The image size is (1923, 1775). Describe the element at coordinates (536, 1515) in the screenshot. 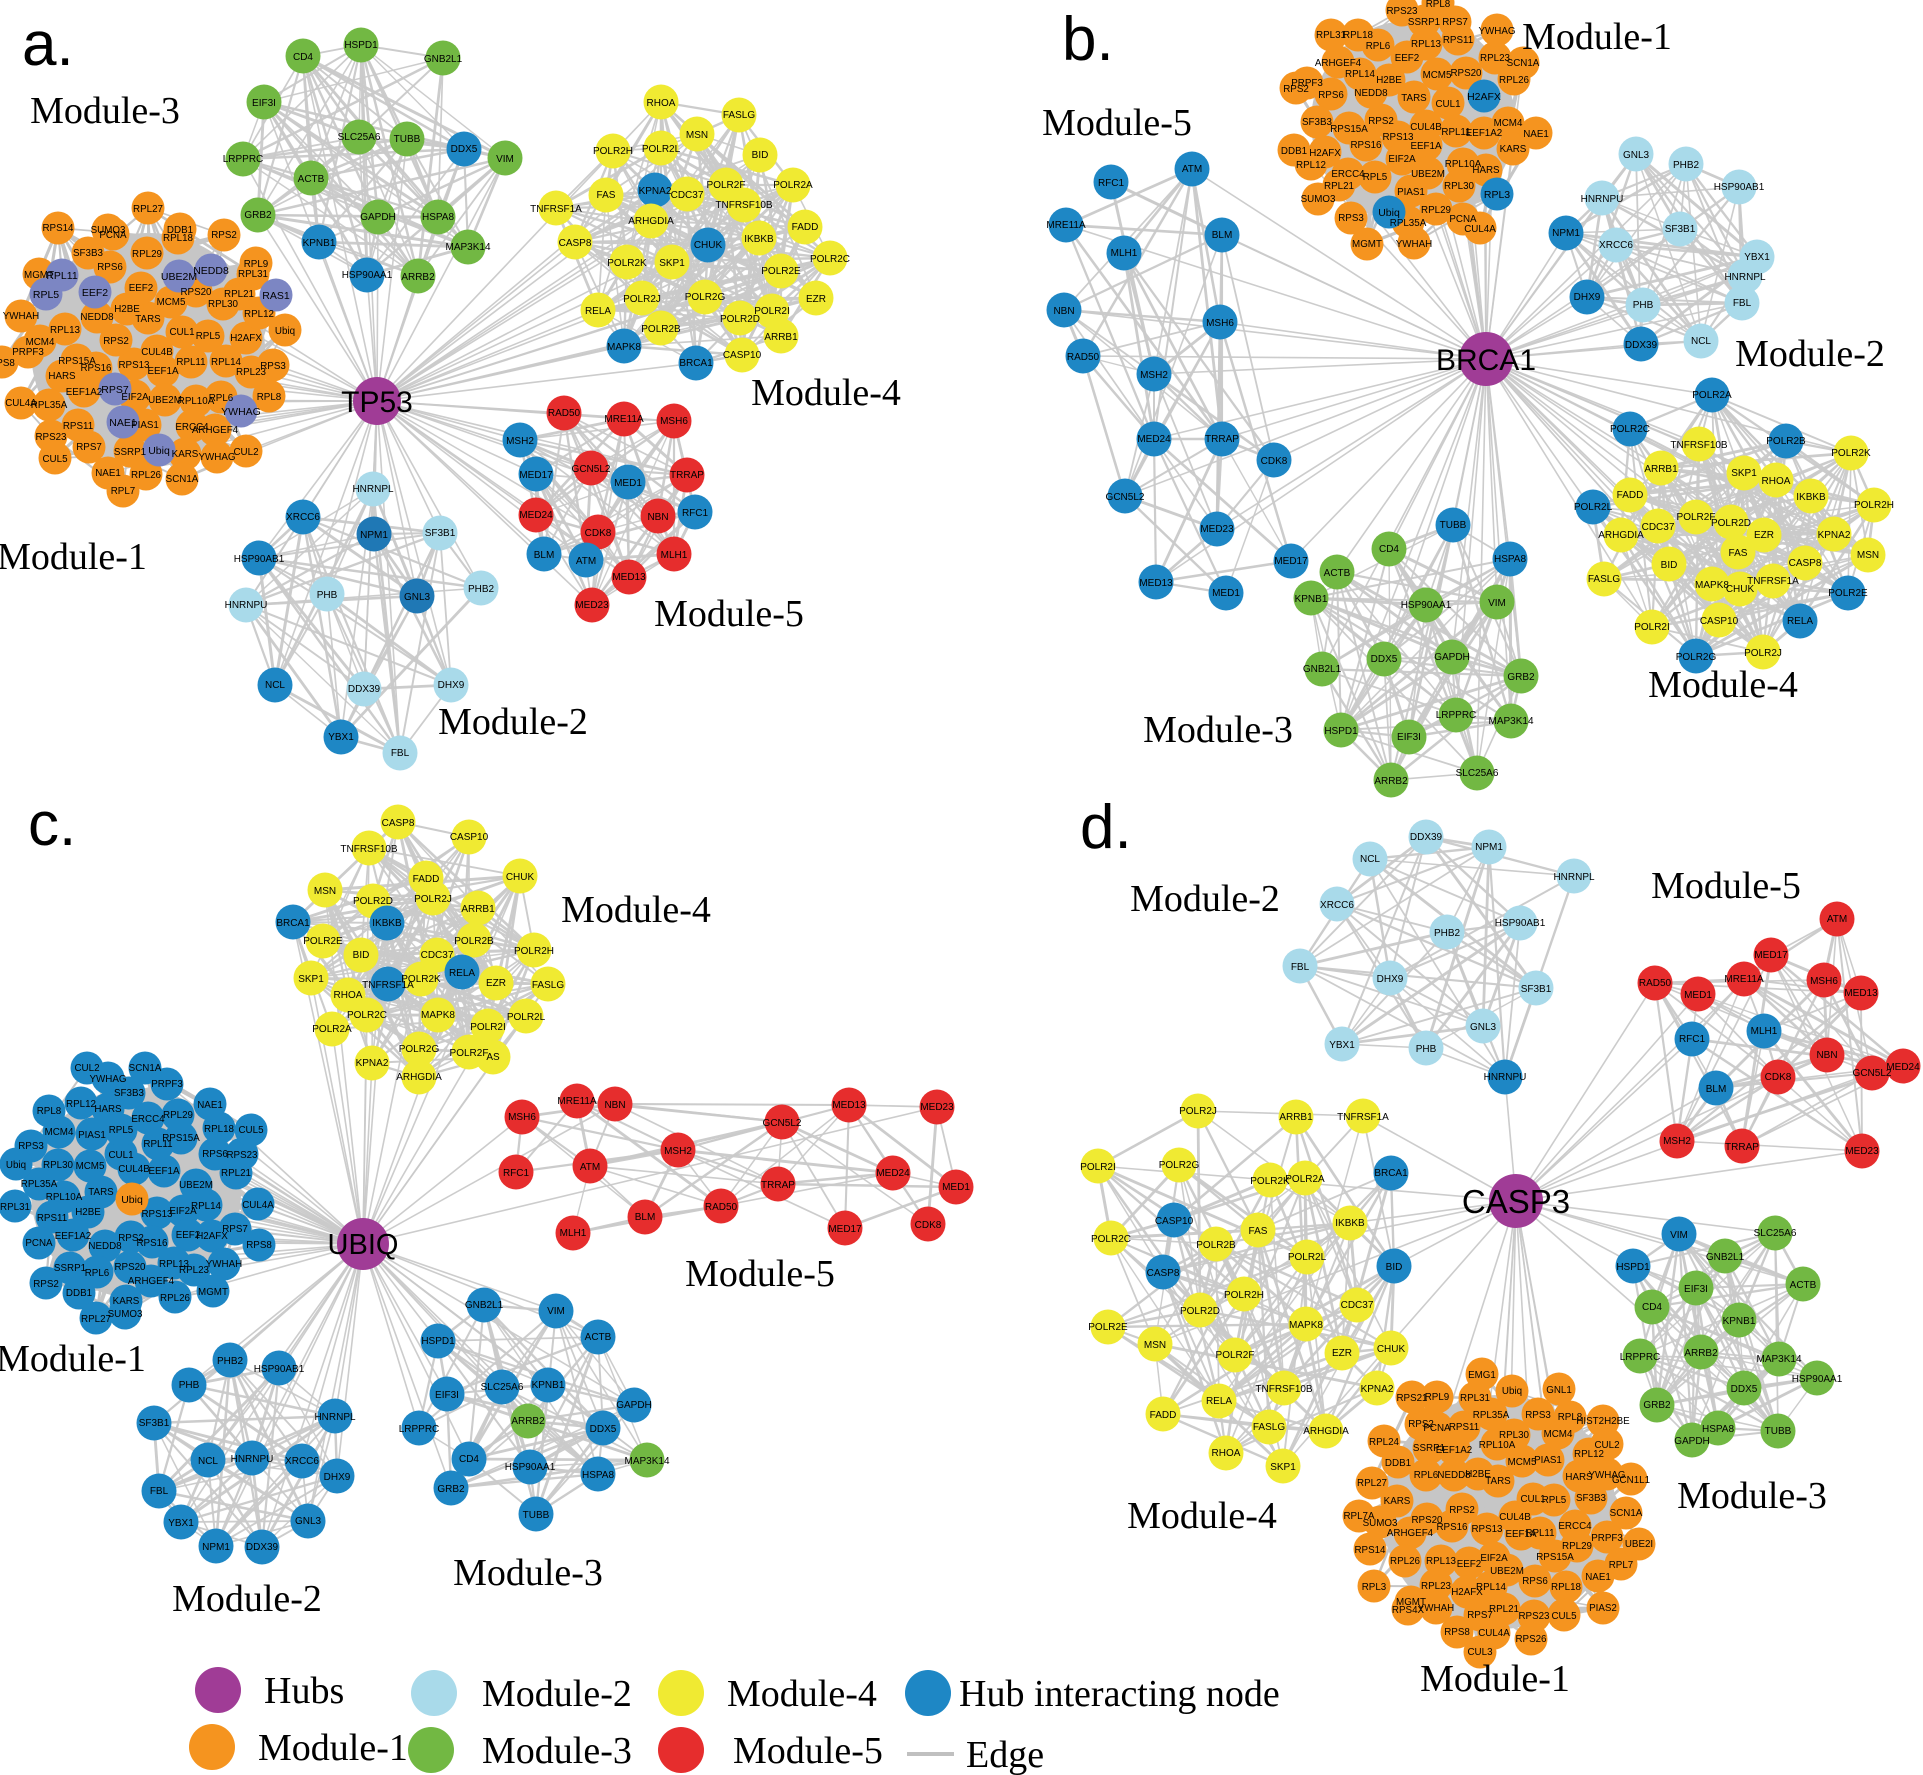

I see `svg-text: TUBB` at that location.